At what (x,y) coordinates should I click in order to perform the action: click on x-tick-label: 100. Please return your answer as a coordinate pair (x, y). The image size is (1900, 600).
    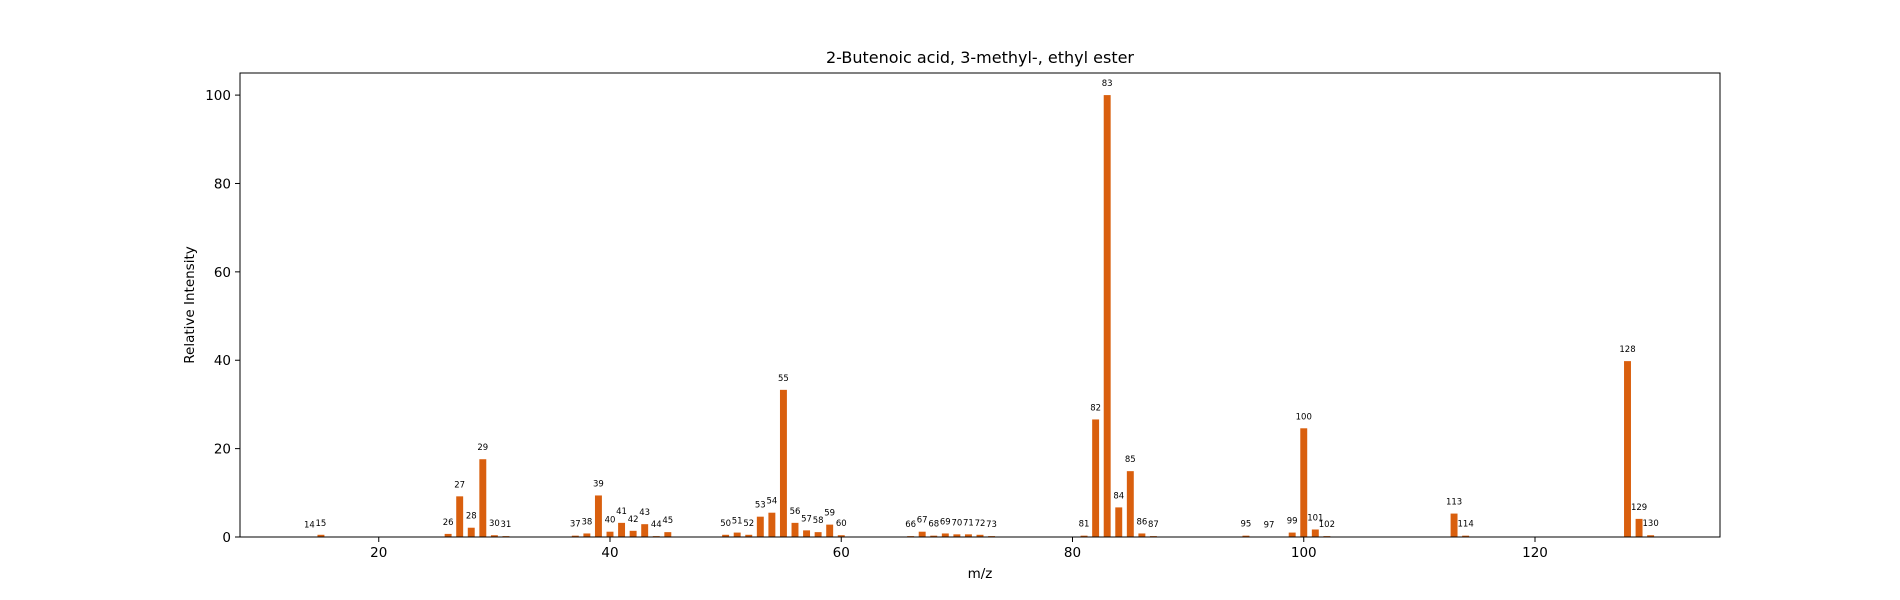
    Looking at the image, I should click on (1304, 553).